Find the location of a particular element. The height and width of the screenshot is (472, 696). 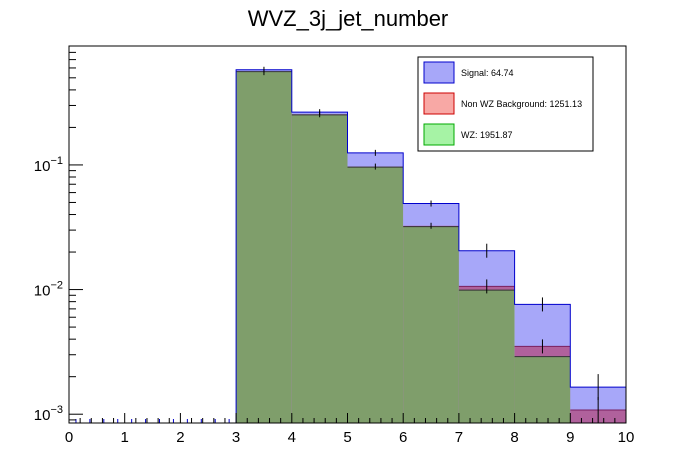

x-axis: 0 1 2 3 4 5 6 7 8 9 10 is located at coordinates (350, 429).